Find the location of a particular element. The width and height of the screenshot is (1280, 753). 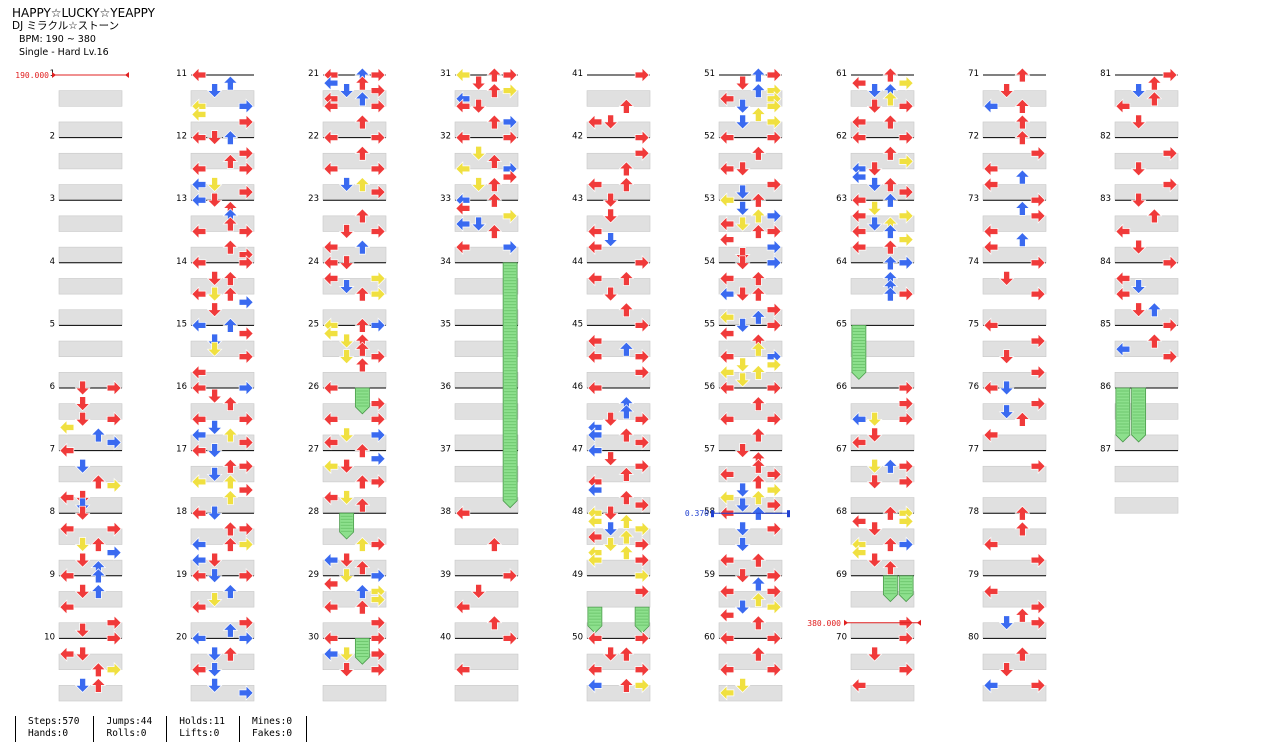

stat-mines: Mines:0 is located at coordinates (272, 721).